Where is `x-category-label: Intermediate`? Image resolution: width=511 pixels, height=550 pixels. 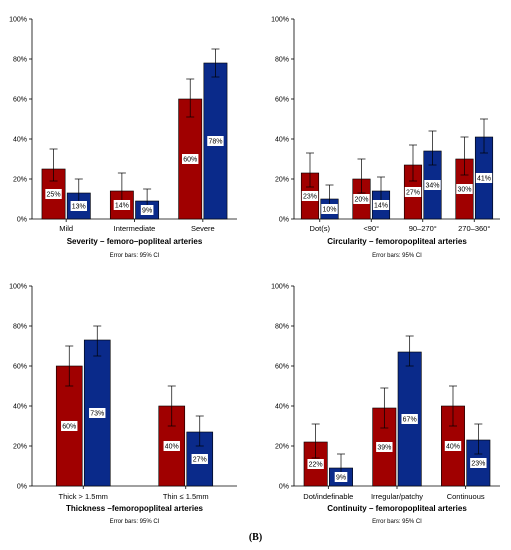 x-category-label: Intermediate is located at coordinates (135, 228).